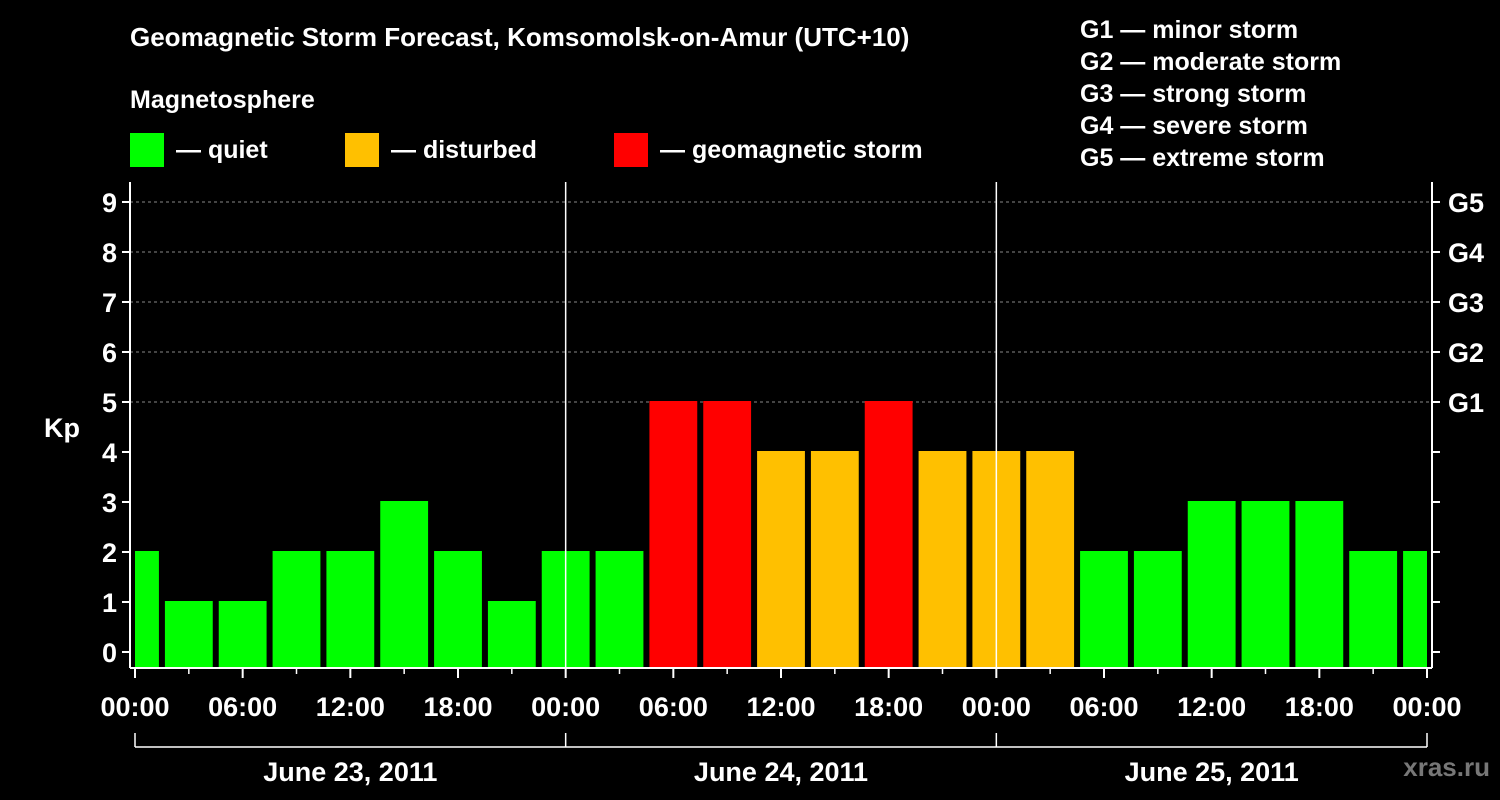 The image size is (1500, 800). What do you see at coordinates (147, 150) in the screenshot?
I see `legend-swatch-quiet` at bounding box center [147, 150].